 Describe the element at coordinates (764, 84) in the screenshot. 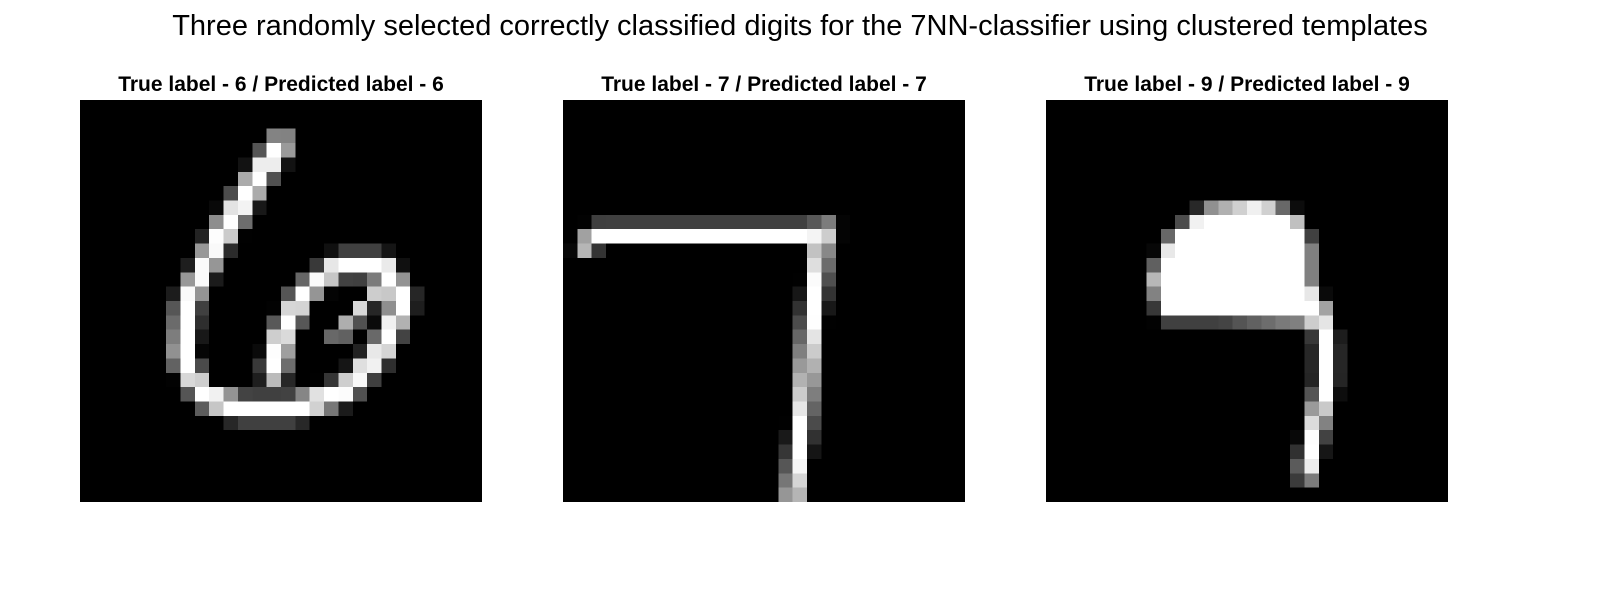

I see `panel-title: True label - 7 / Predicted label - 7` at that location.